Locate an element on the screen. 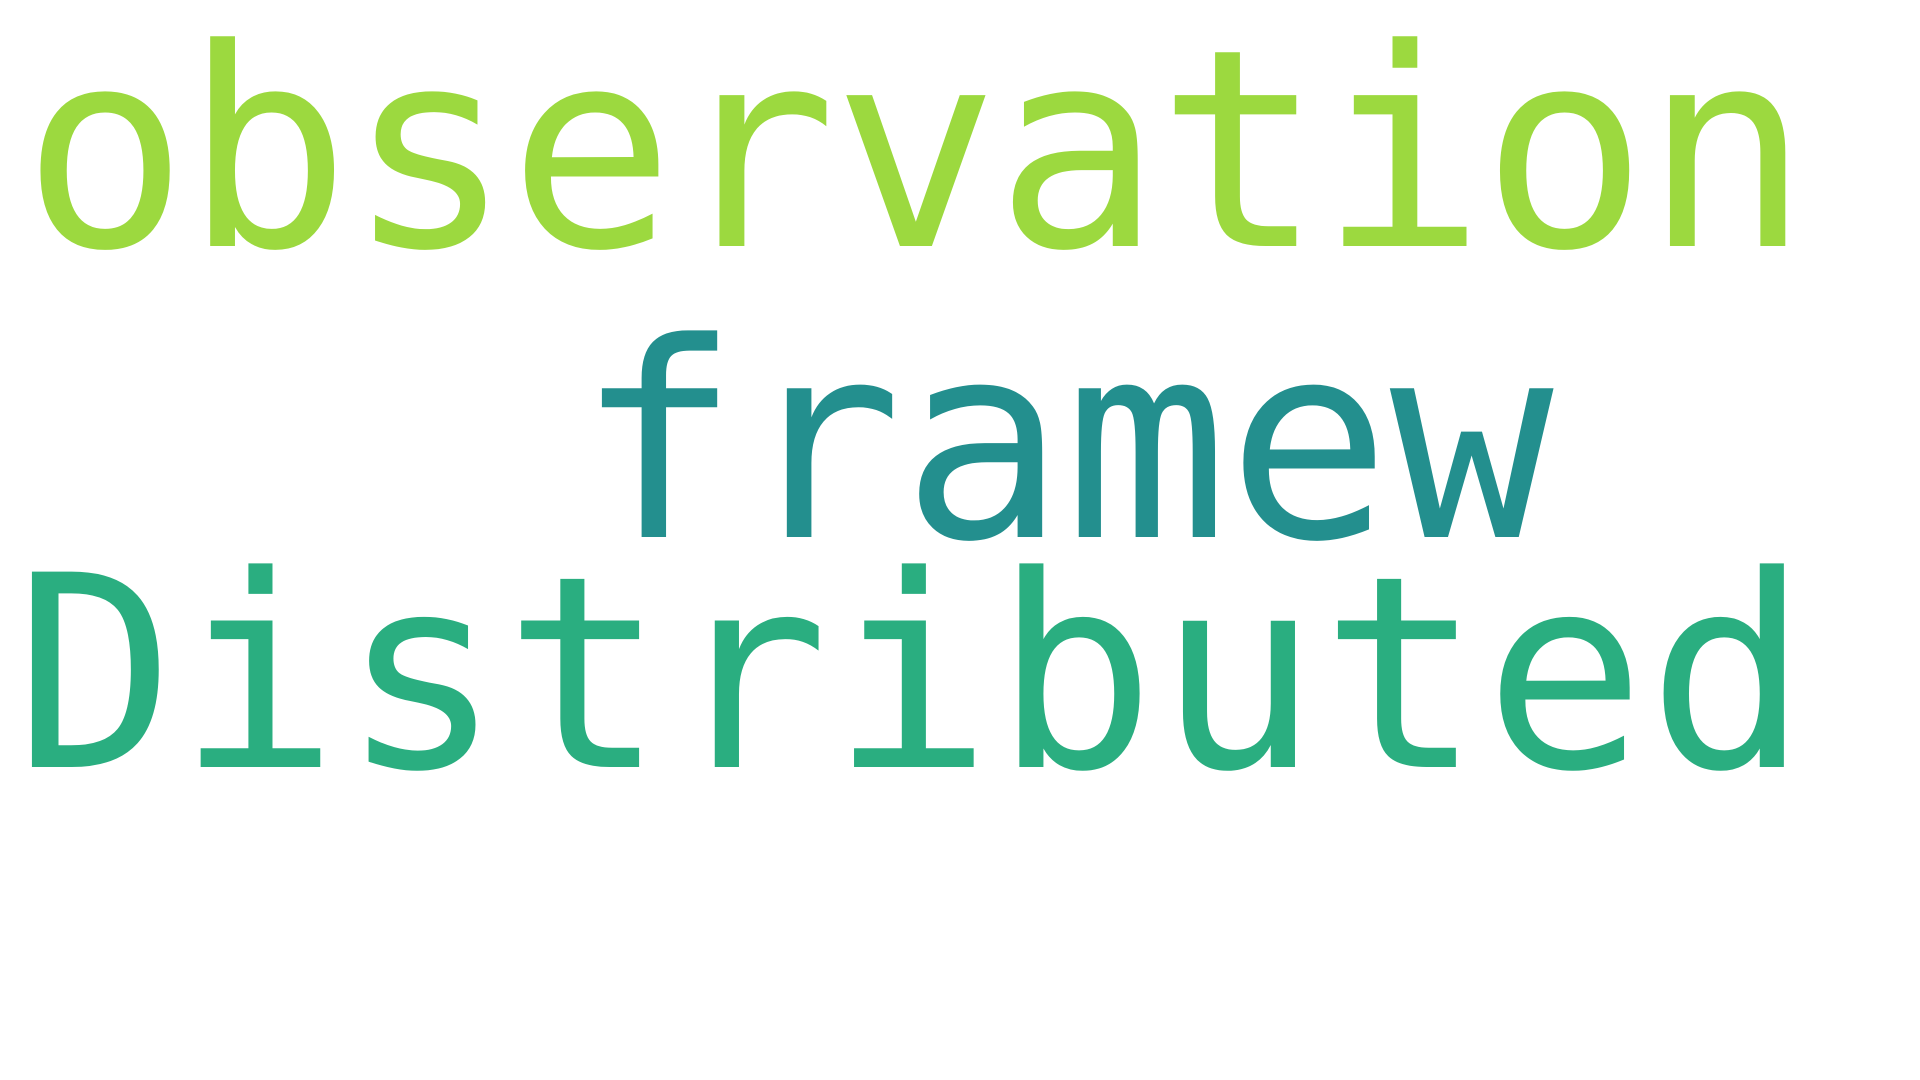 Image resolution: width=1920 pixels, height=1080 pixels. word-framew: framew is located at coordinates (1065, 444).